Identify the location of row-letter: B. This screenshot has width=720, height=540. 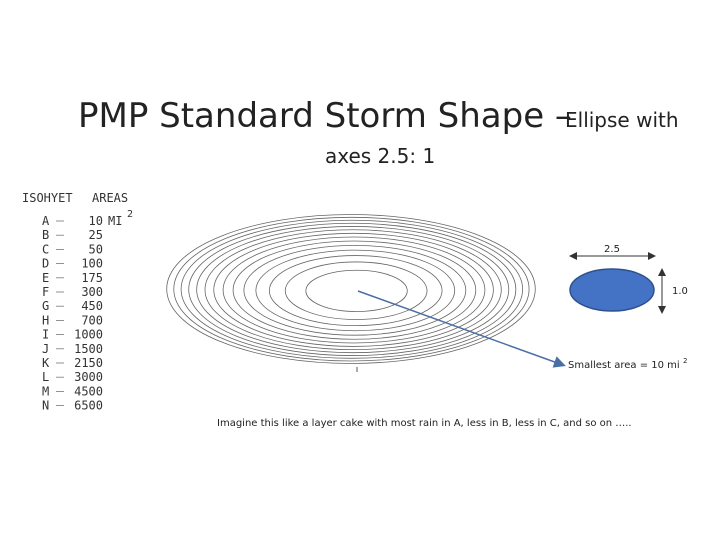
(45, 235).